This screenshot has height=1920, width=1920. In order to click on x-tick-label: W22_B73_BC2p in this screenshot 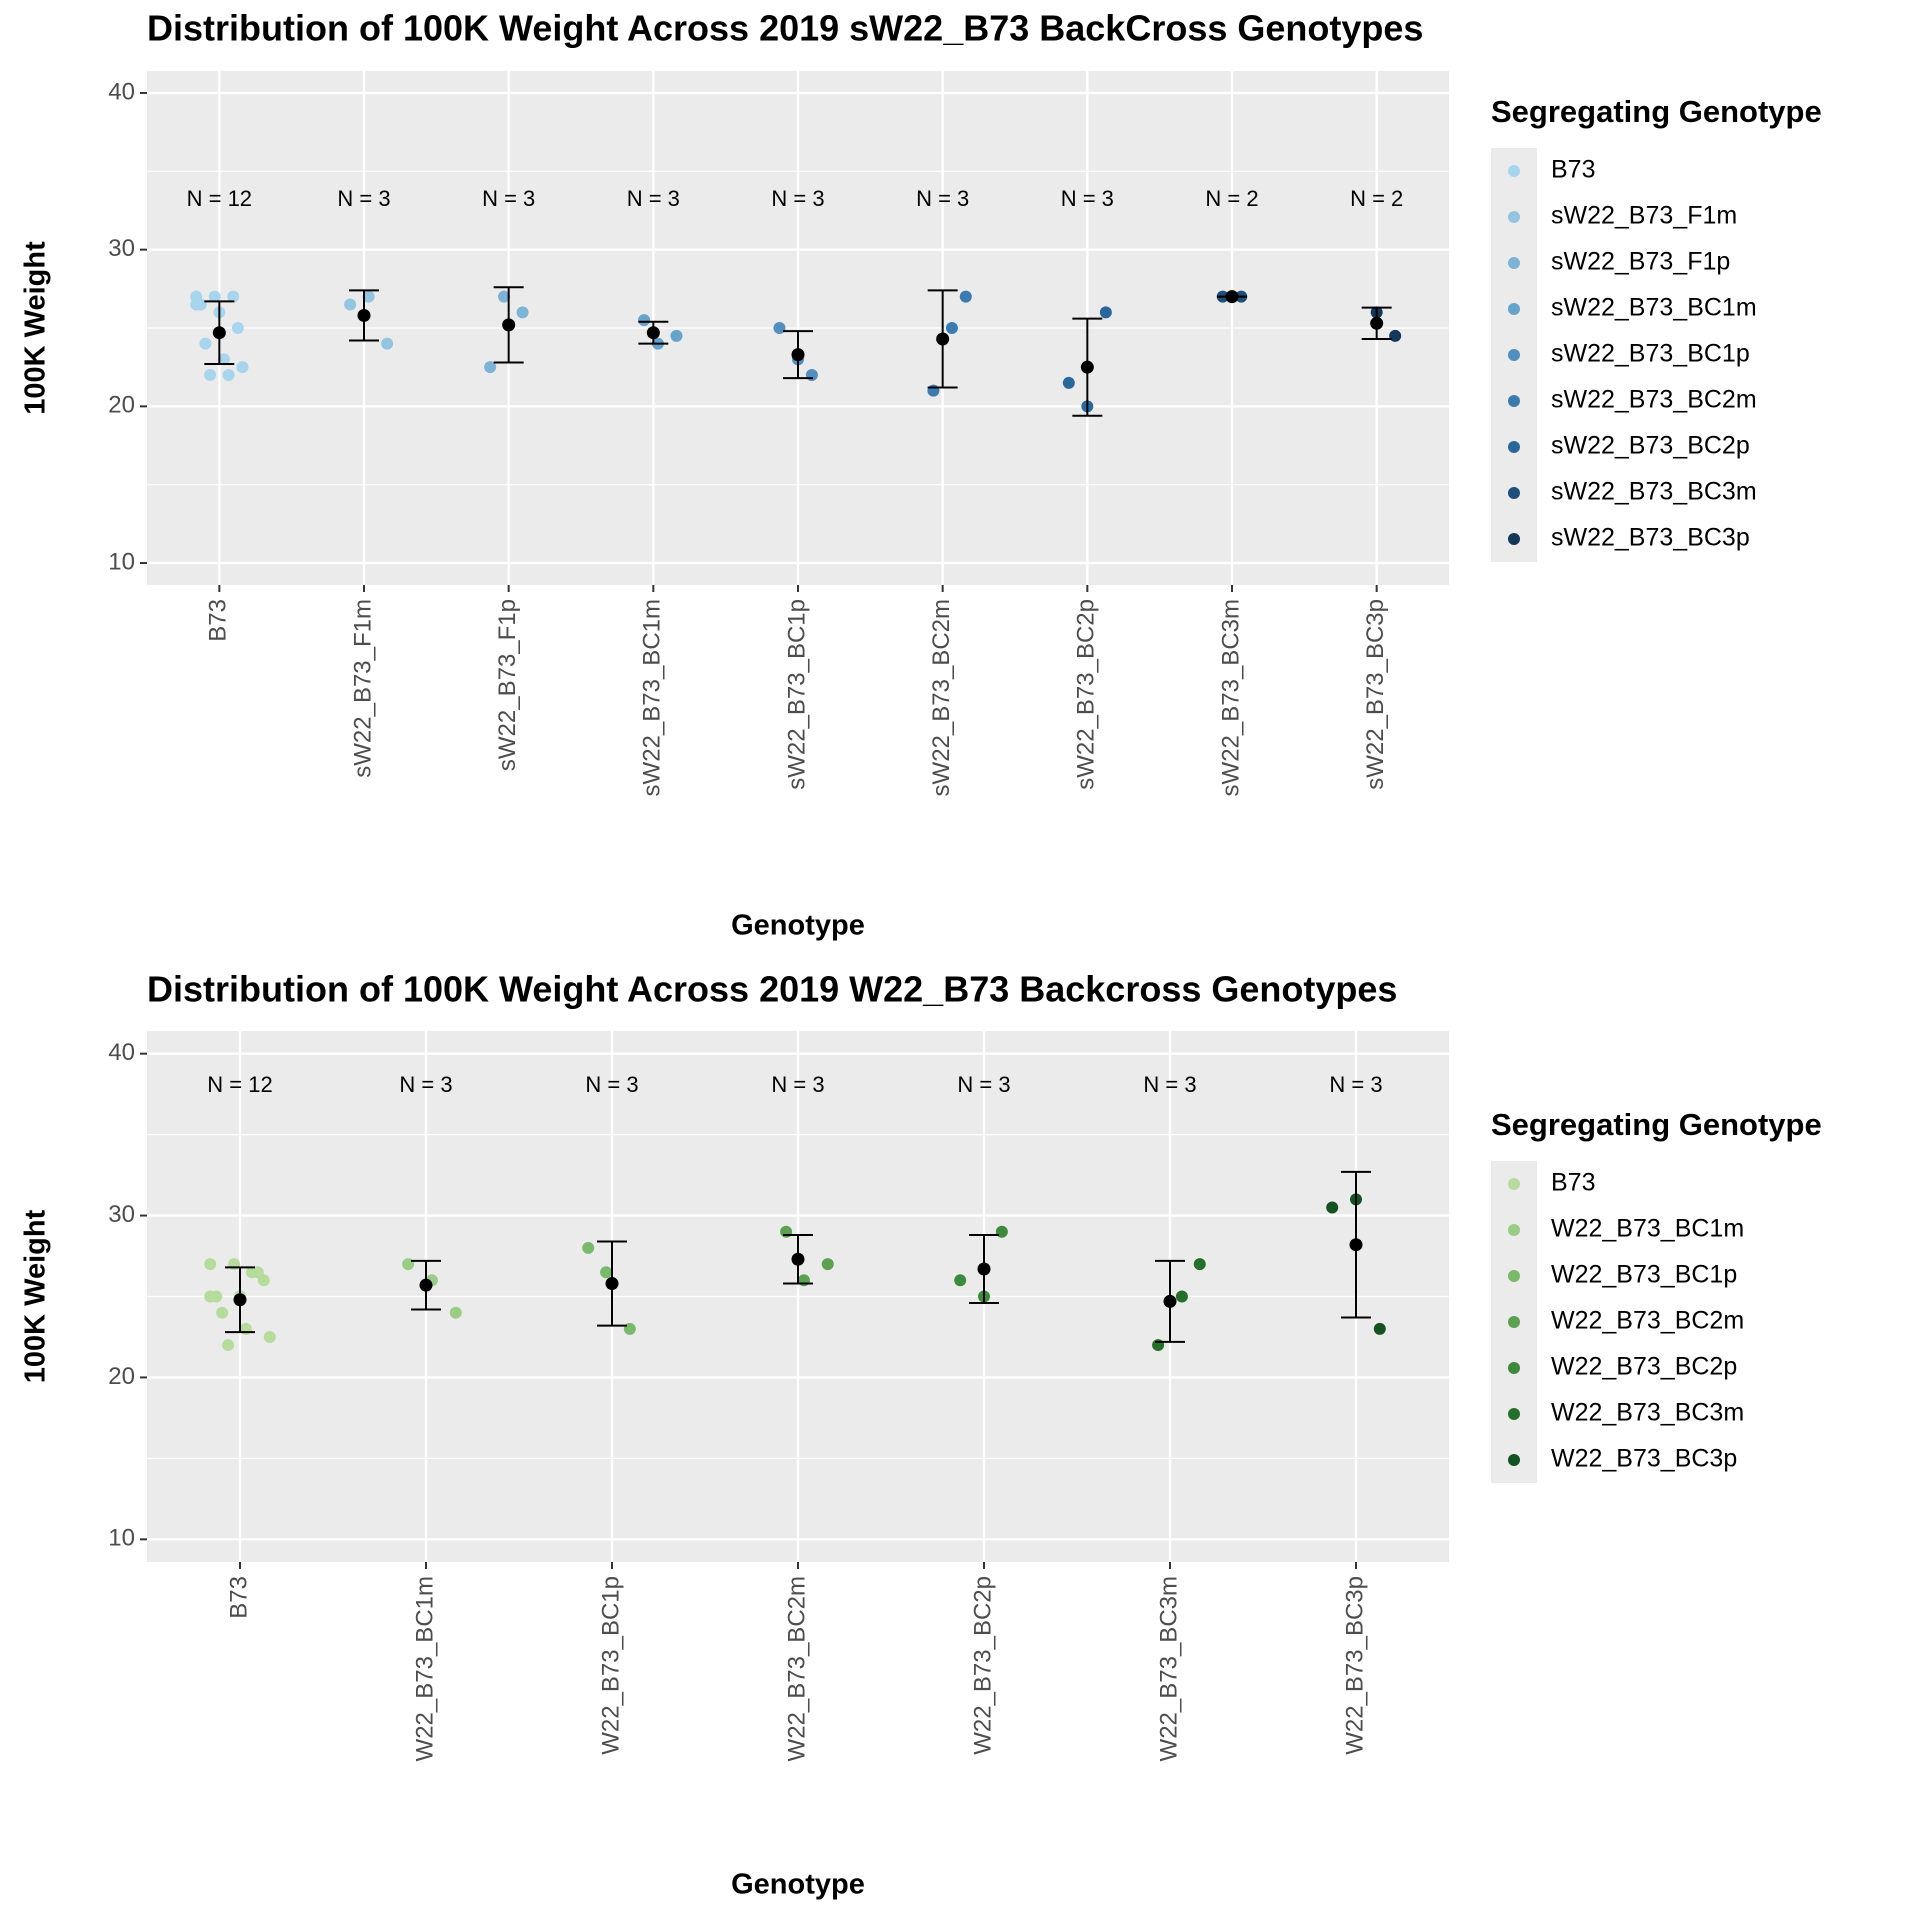, I will do `click(982, 1665)`.